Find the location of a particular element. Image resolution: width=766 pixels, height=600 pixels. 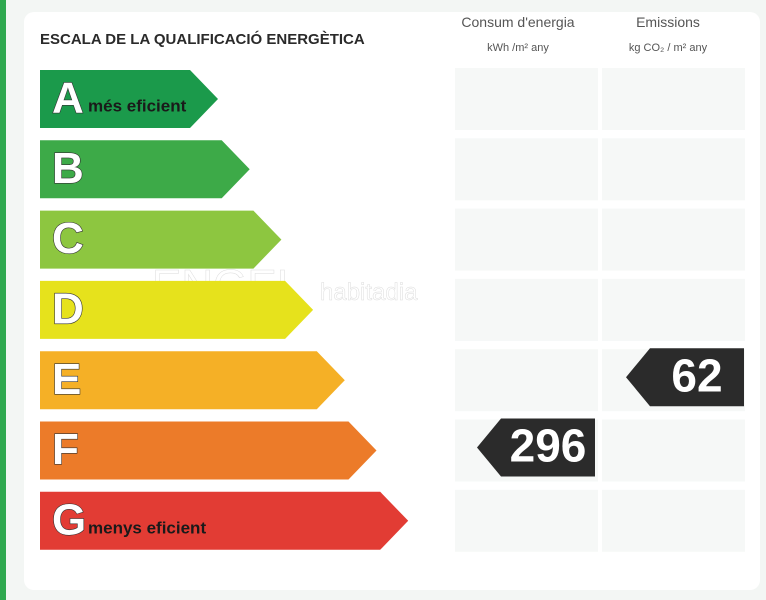

column-unit: kg CO₂ / m² any is located at coordinates (668, 48).